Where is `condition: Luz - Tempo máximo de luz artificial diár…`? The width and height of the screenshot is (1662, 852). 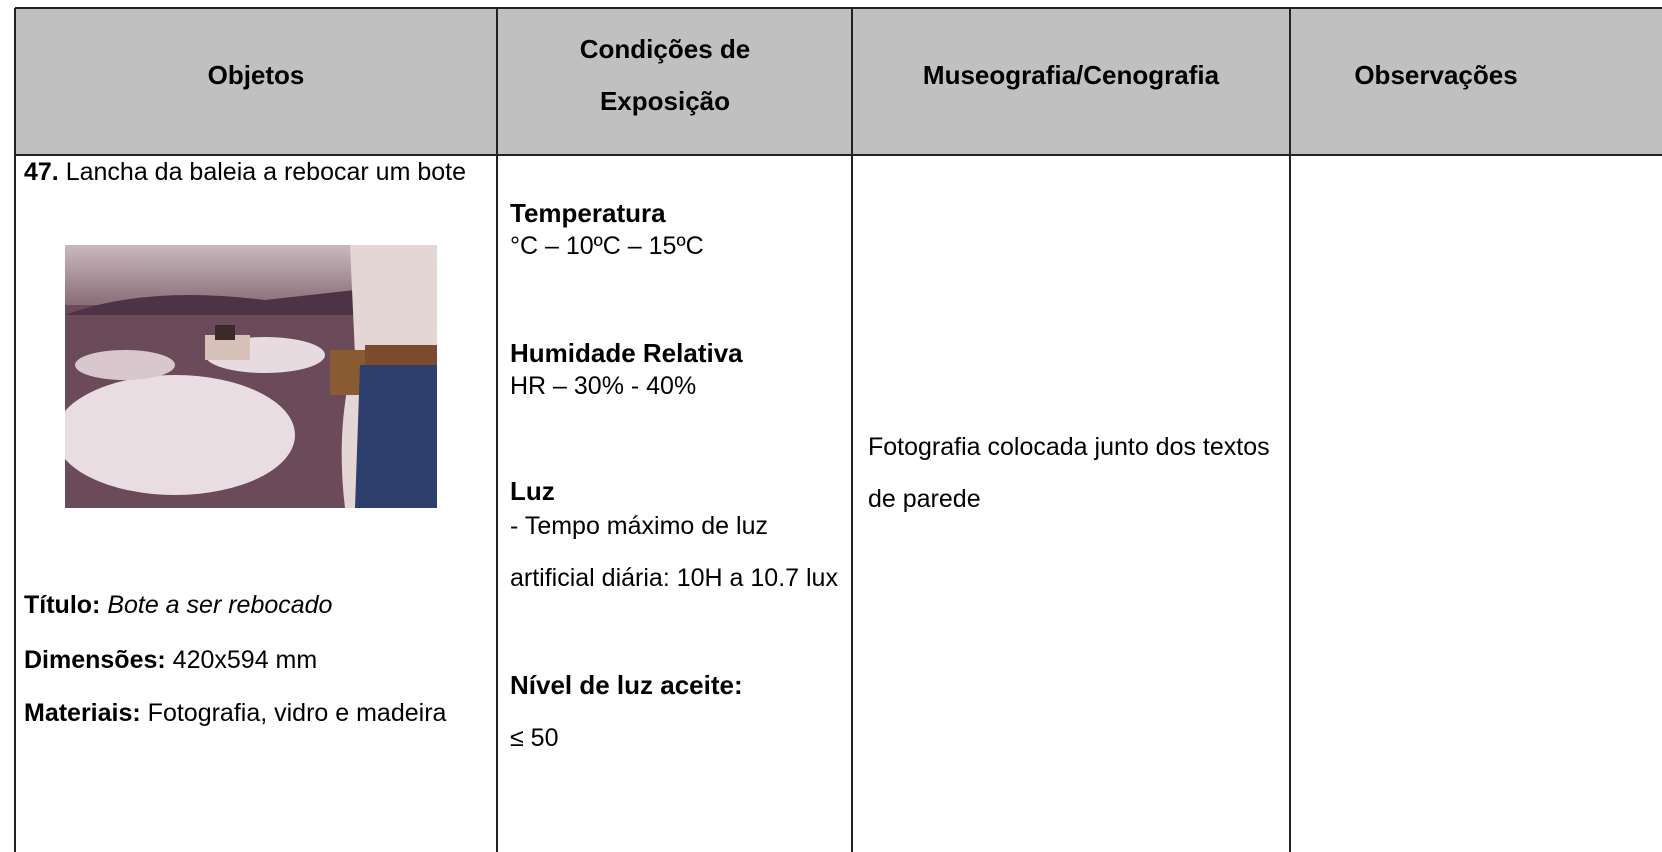 condition: Luz - Tempo máximo de luz artificial diár… is located at coordinates (675, 539).